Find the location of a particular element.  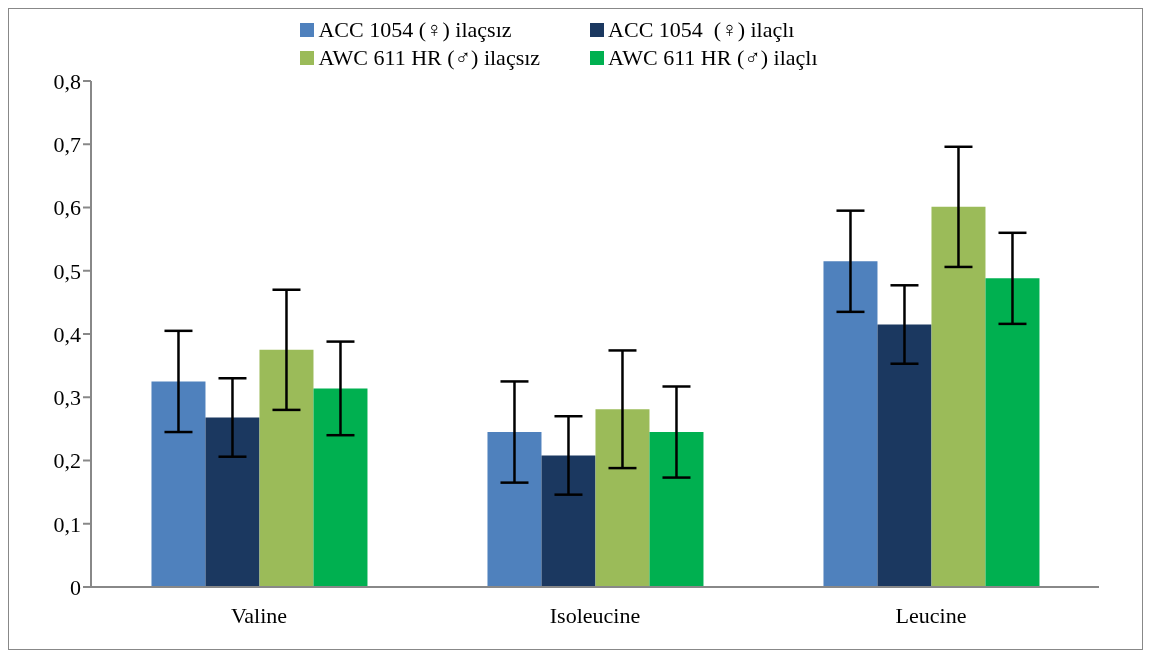

y-tick-label: 0,2 is located at coordinates (67, 461).